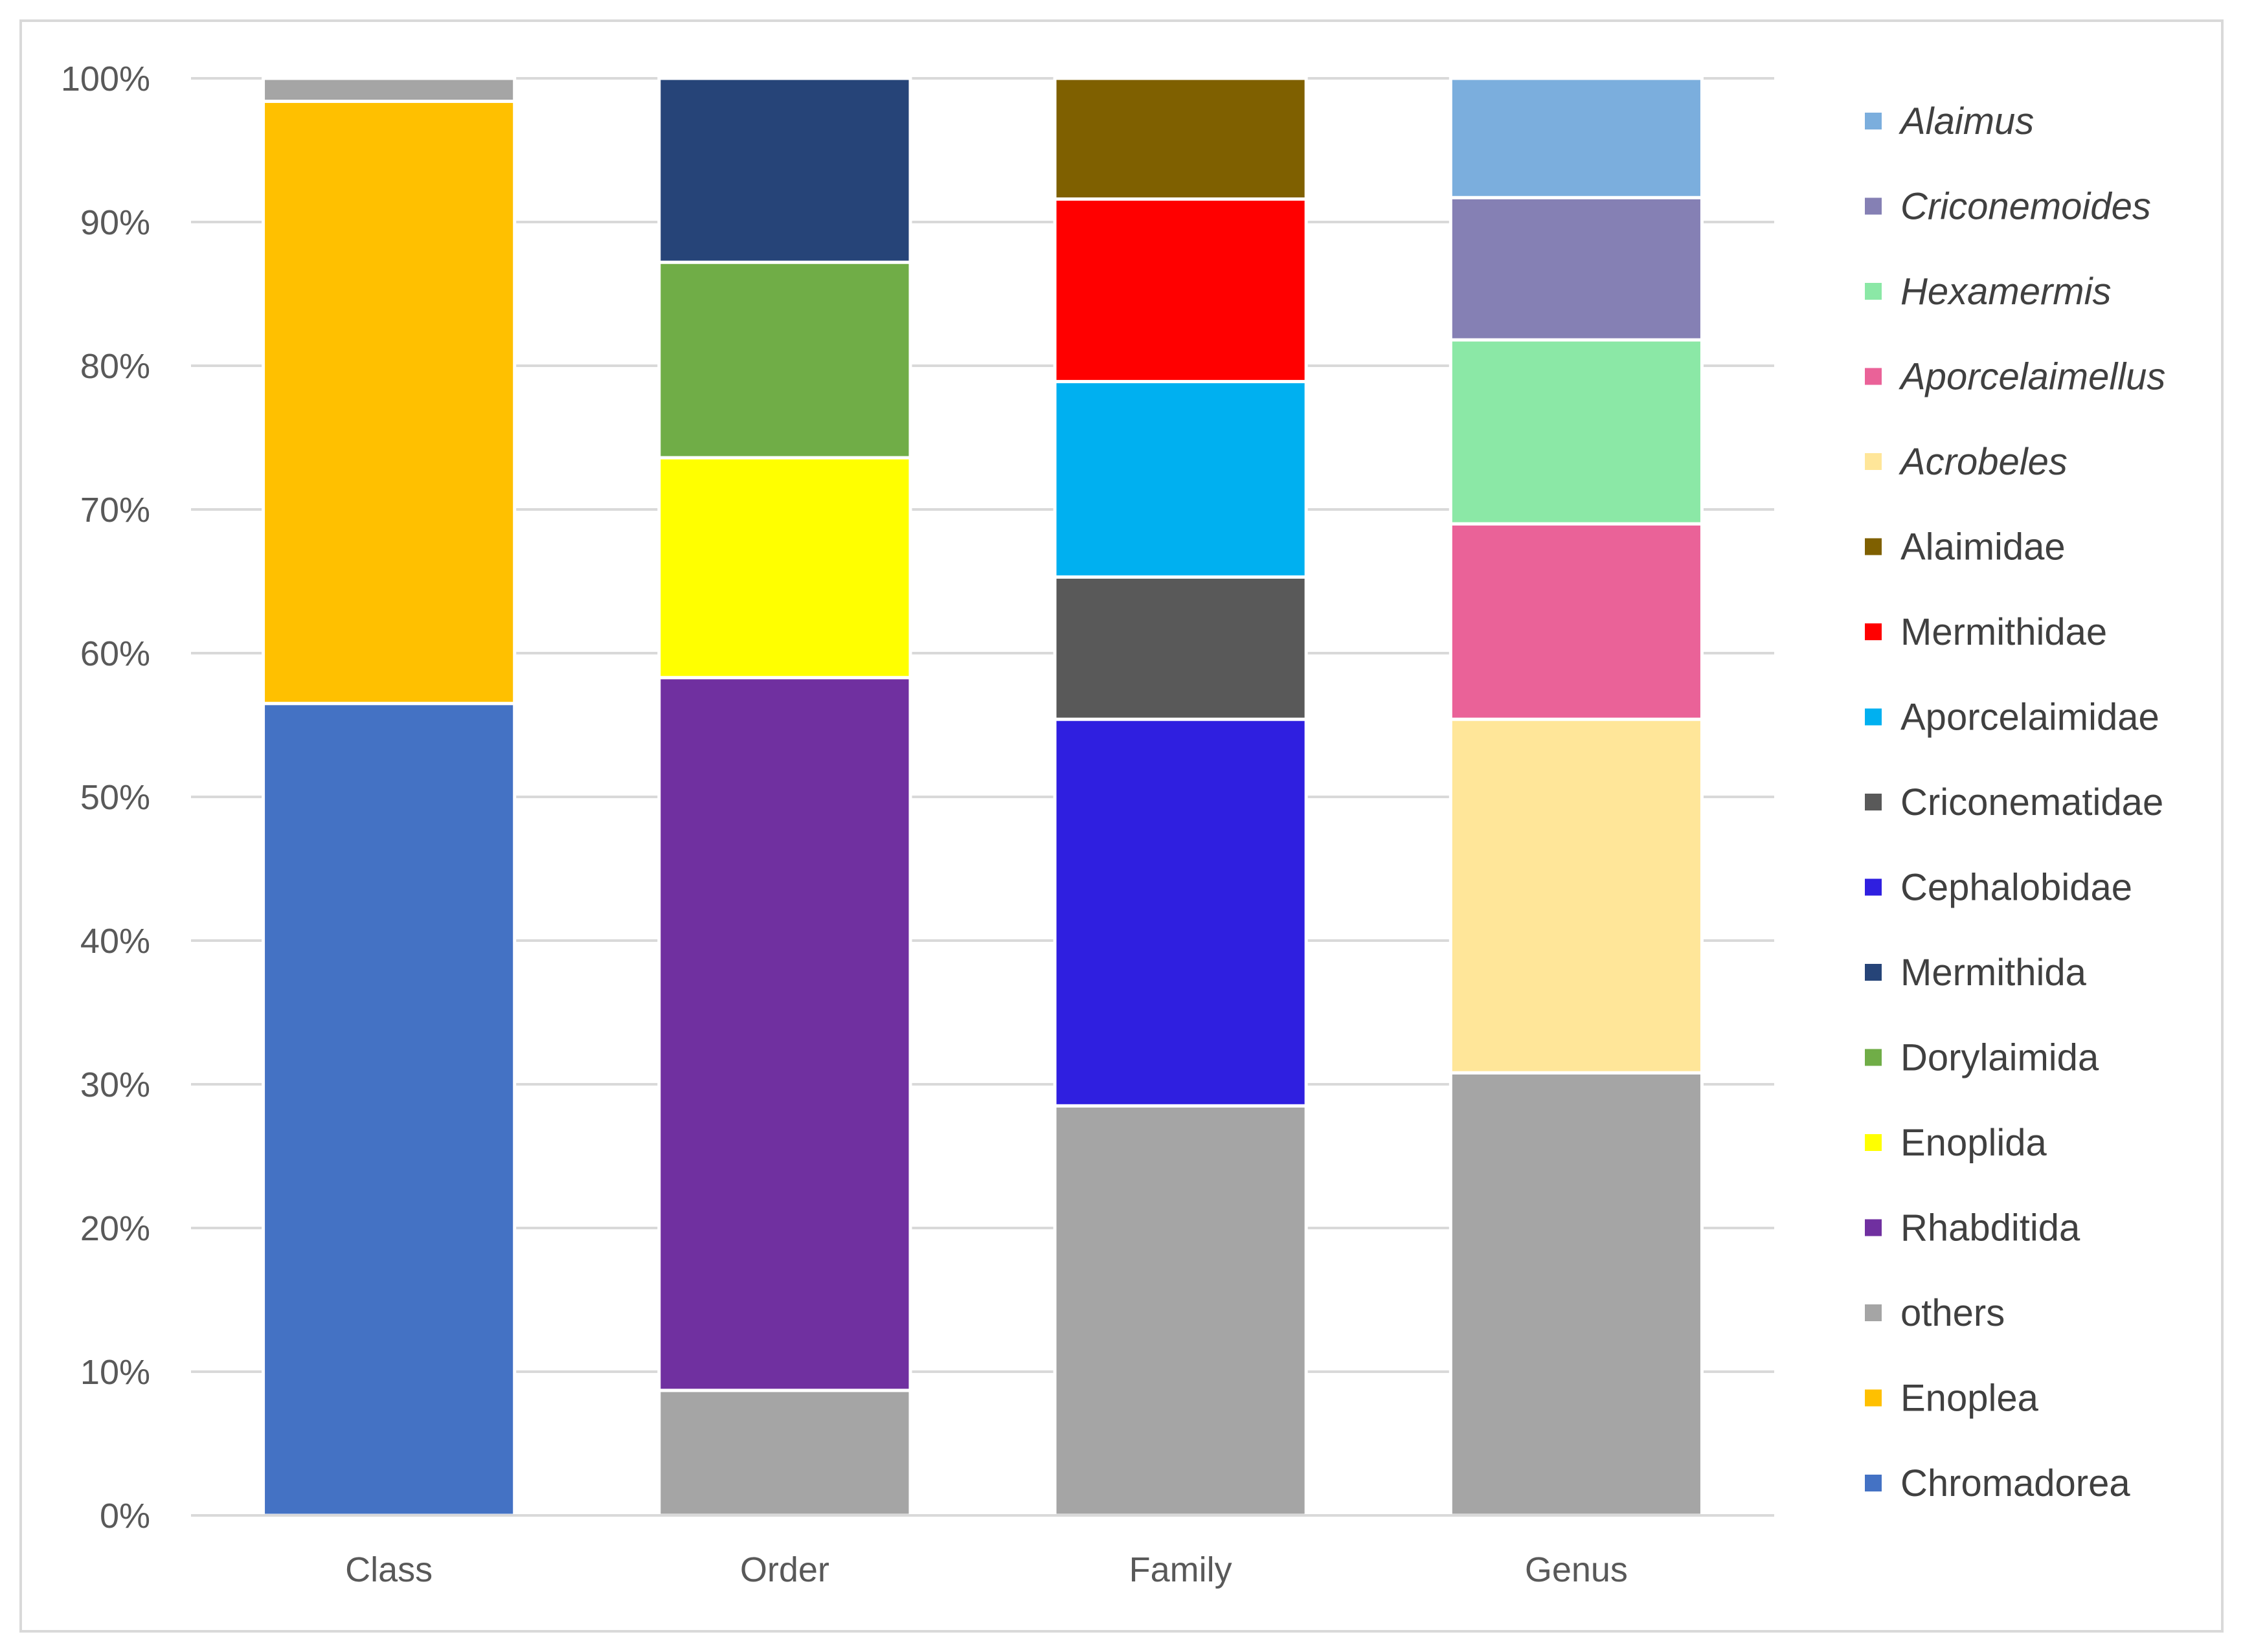 This screenshot has width=2243, height=1652. What do you see at coordinates (784, 1453) in the screenshot?
I see `bar-segment-others-order` at bounding box center [784, 1453].